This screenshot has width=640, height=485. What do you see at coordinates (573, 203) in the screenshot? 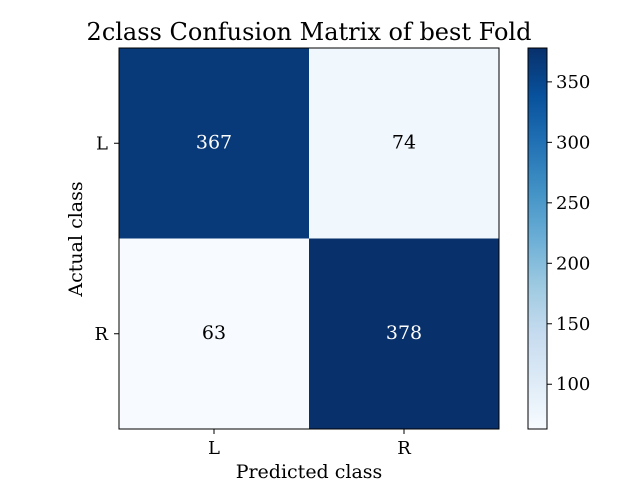
I see `colorbar-tick-label: 250` at bounding box center [573, 203].